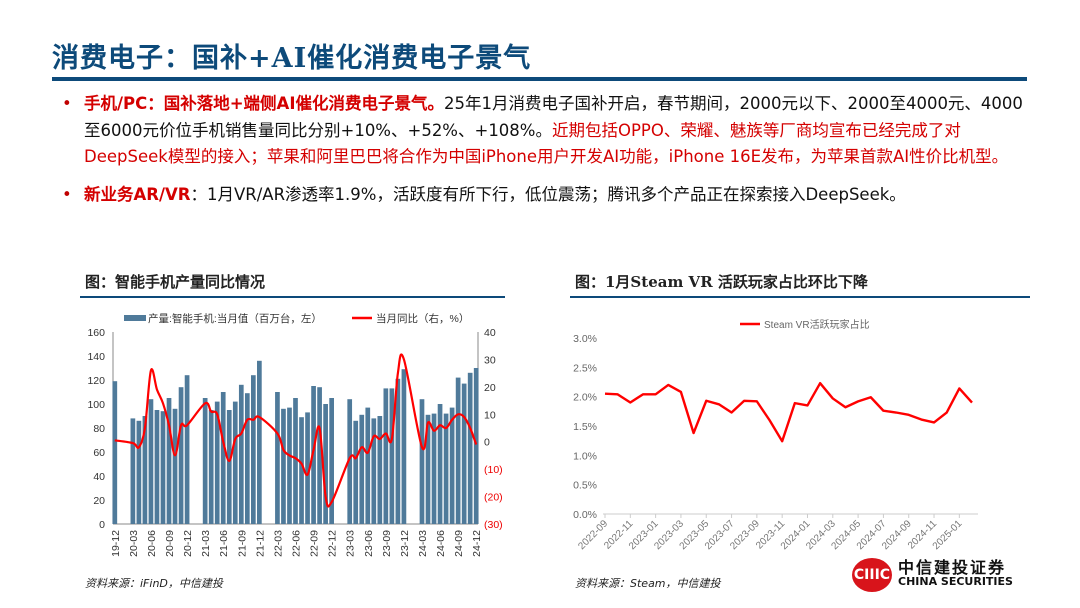  Describe the element at coordinates (369, 543) in the screenshot. I see `x-tick-label: 23-06` at that location.